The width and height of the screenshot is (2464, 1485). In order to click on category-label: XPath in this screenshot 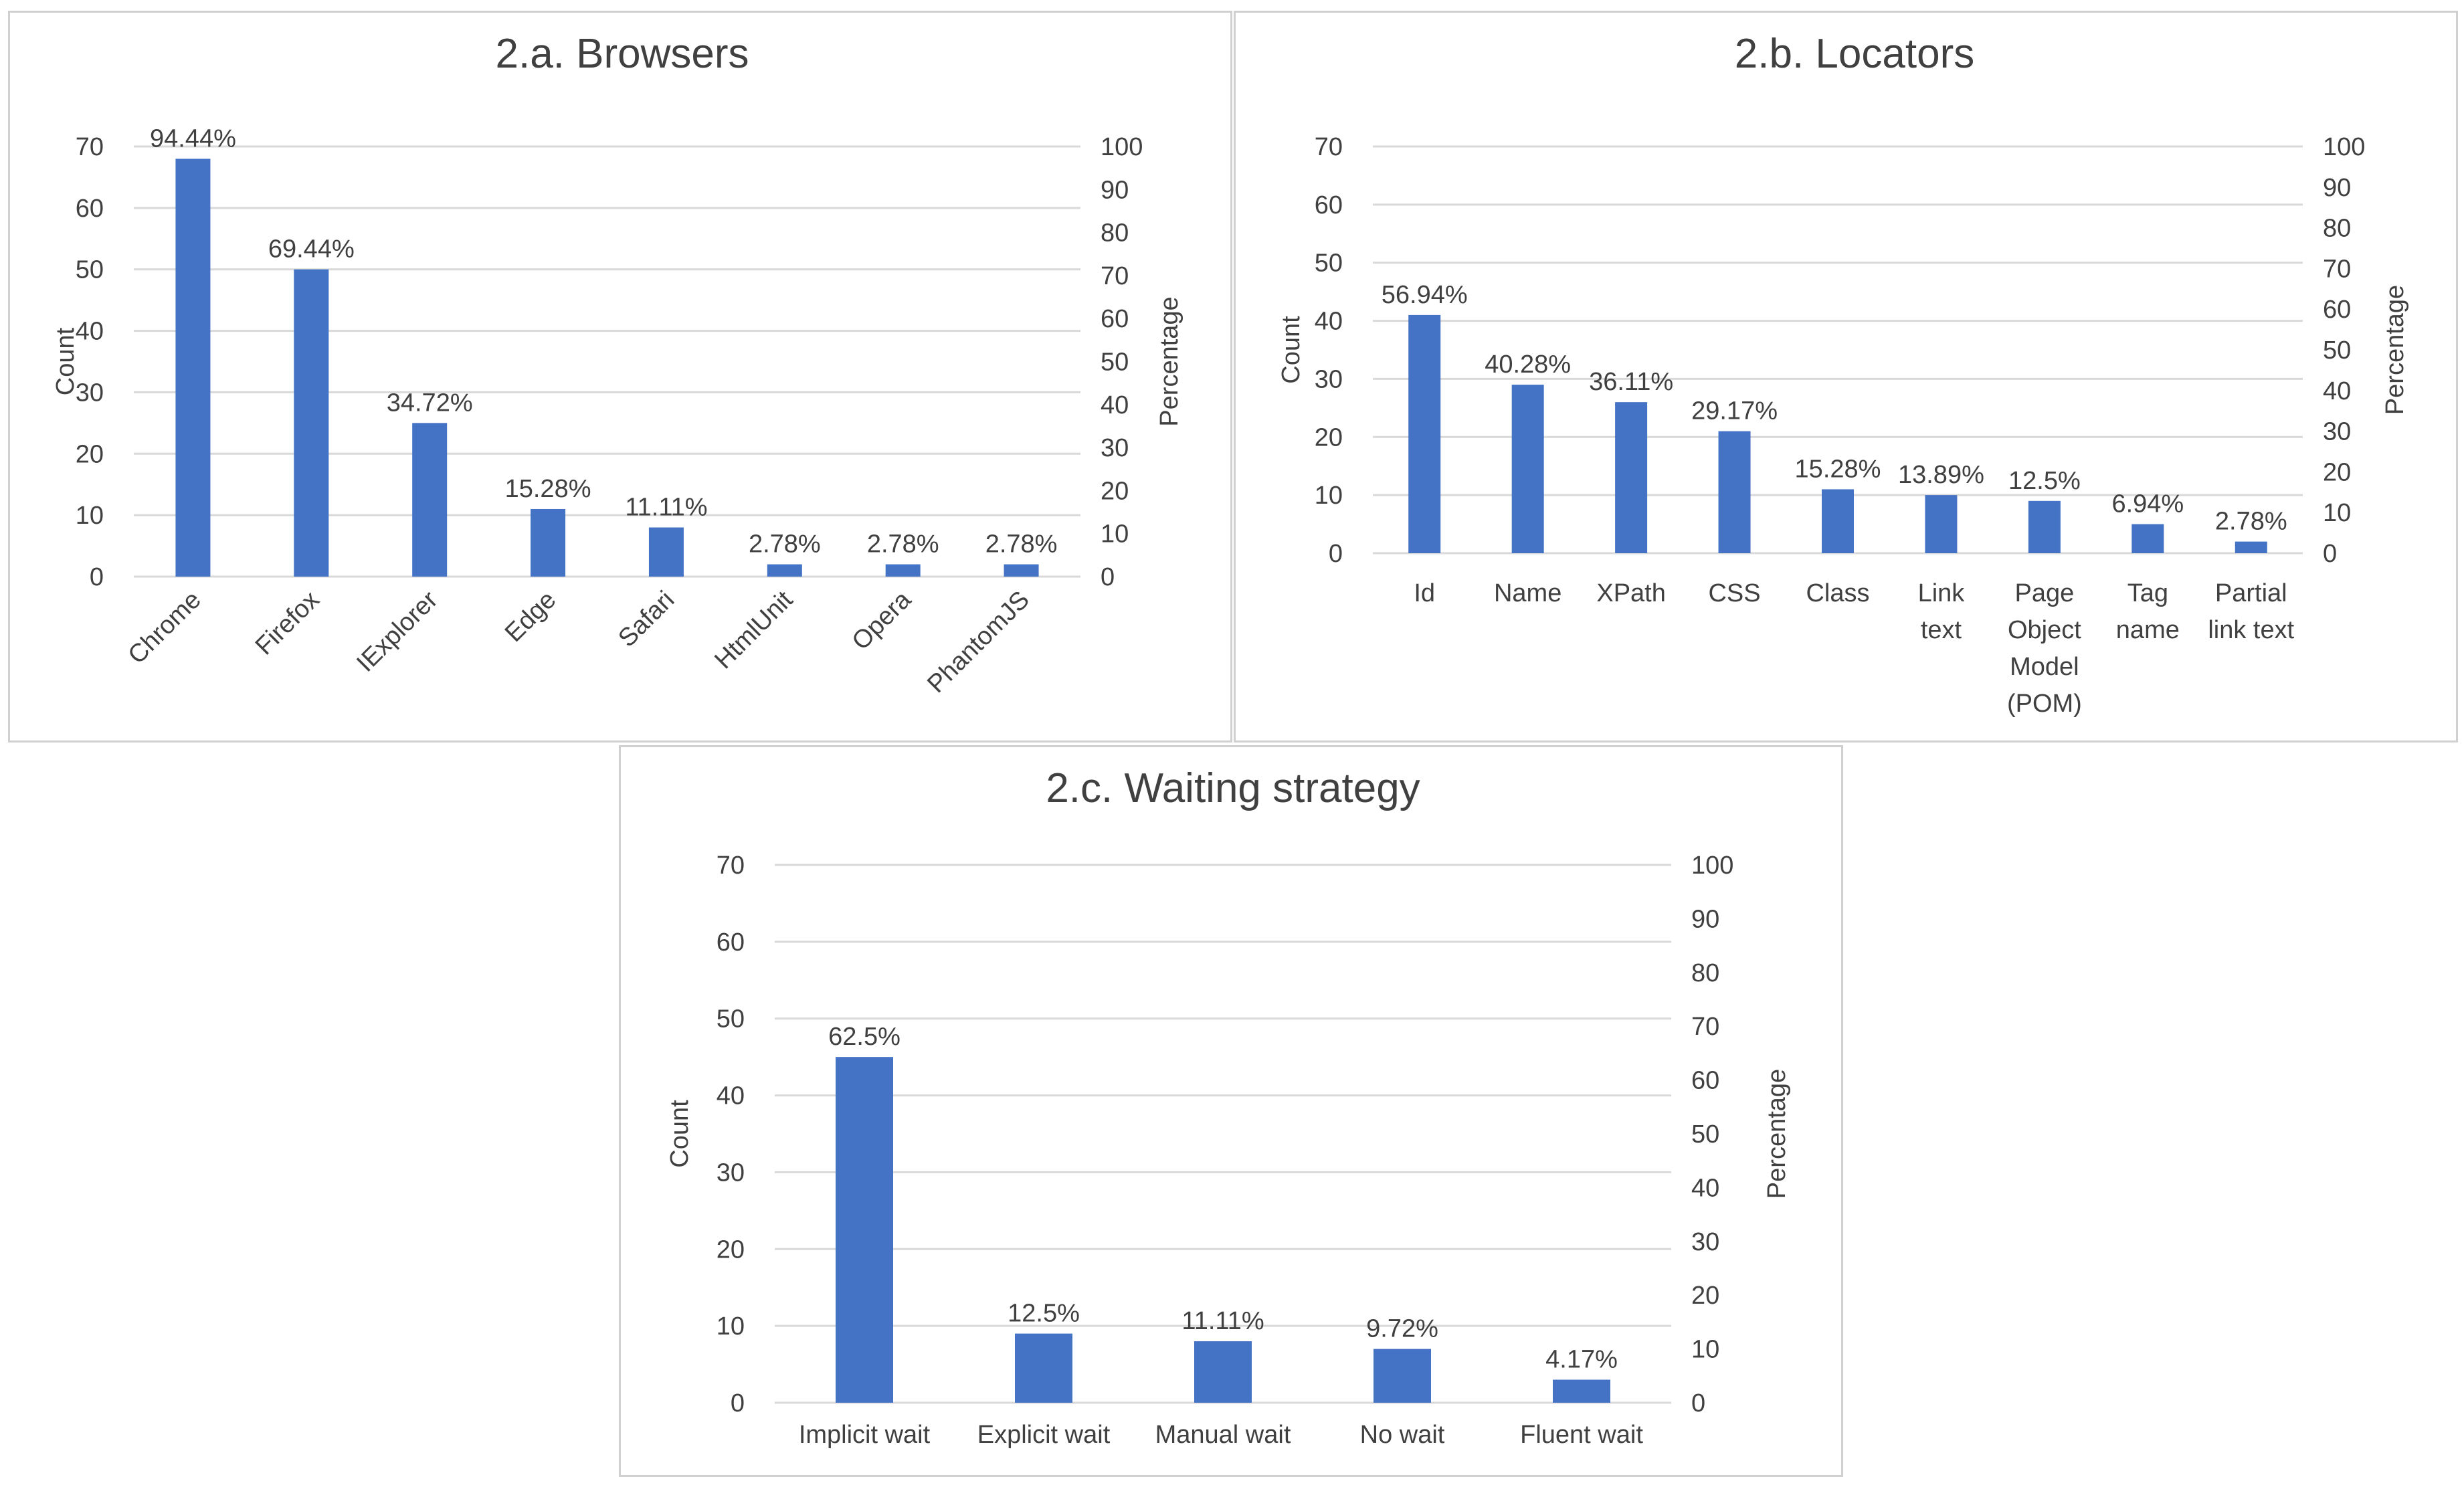, I will do `click(1631, 593)`.